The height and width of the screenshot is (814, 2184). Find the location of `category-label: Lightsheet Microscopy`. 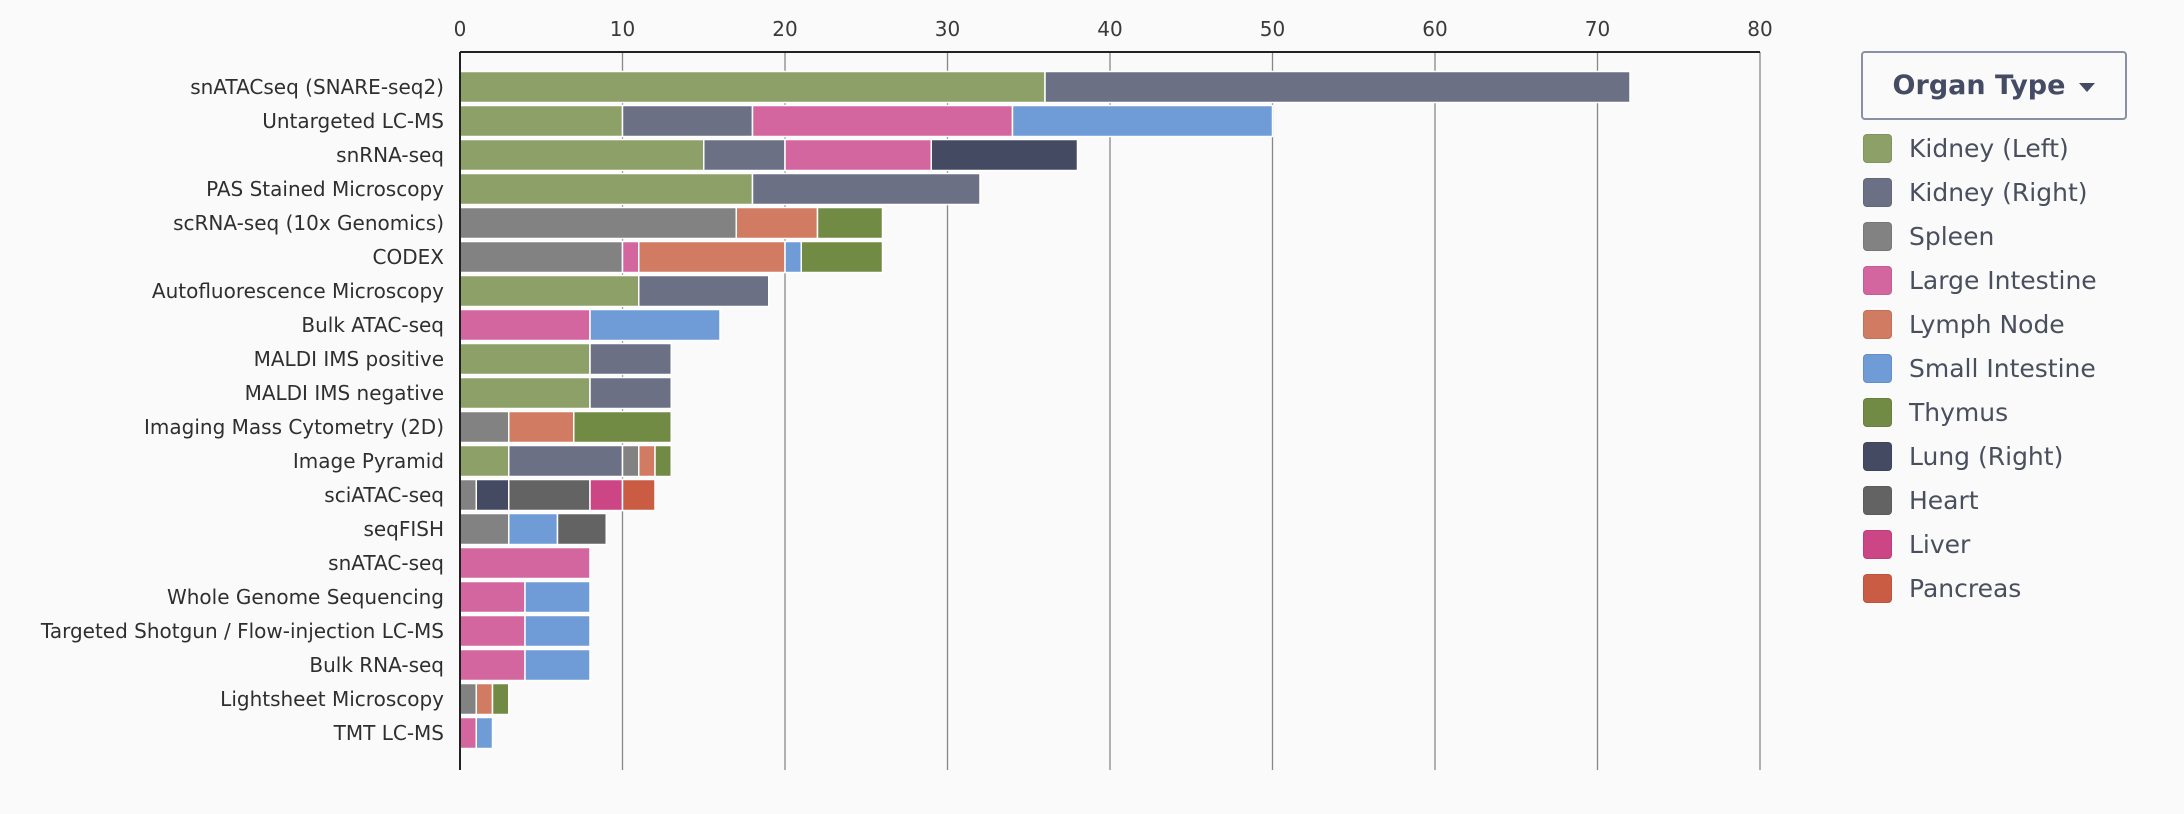

category-label: Lightsheet Microscopy is located at coordinates (332, 699).